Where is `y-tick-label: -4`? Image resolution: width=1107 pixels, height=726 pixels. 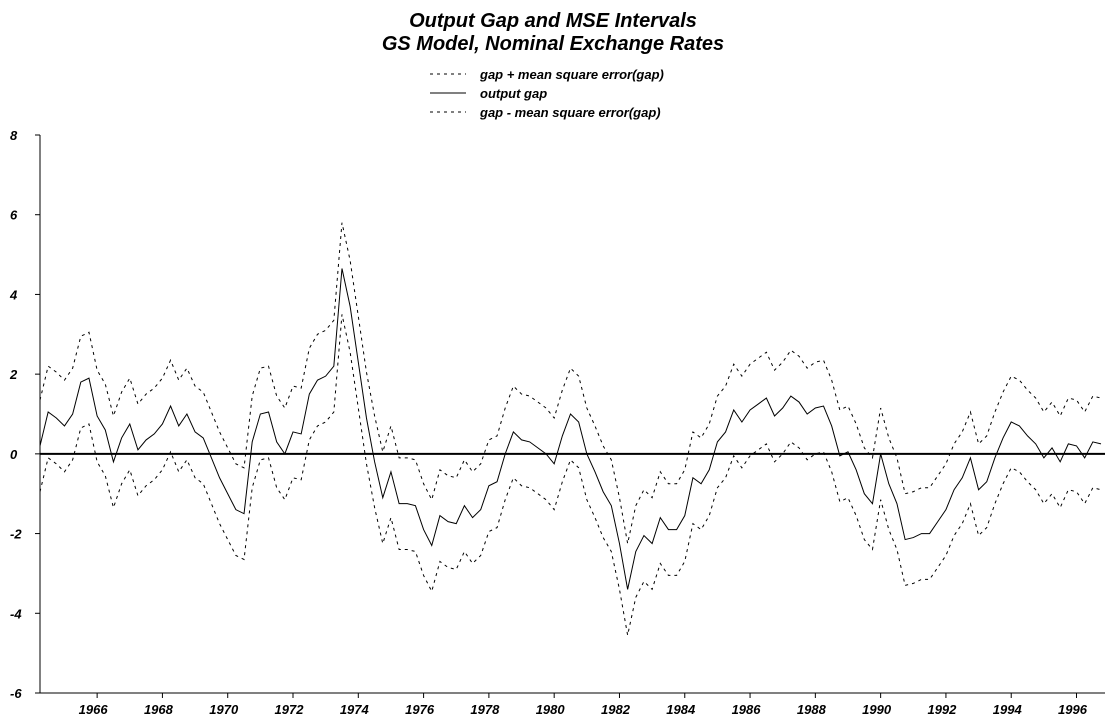 y-tick-label: -4 is located at coordinates (16, 613).